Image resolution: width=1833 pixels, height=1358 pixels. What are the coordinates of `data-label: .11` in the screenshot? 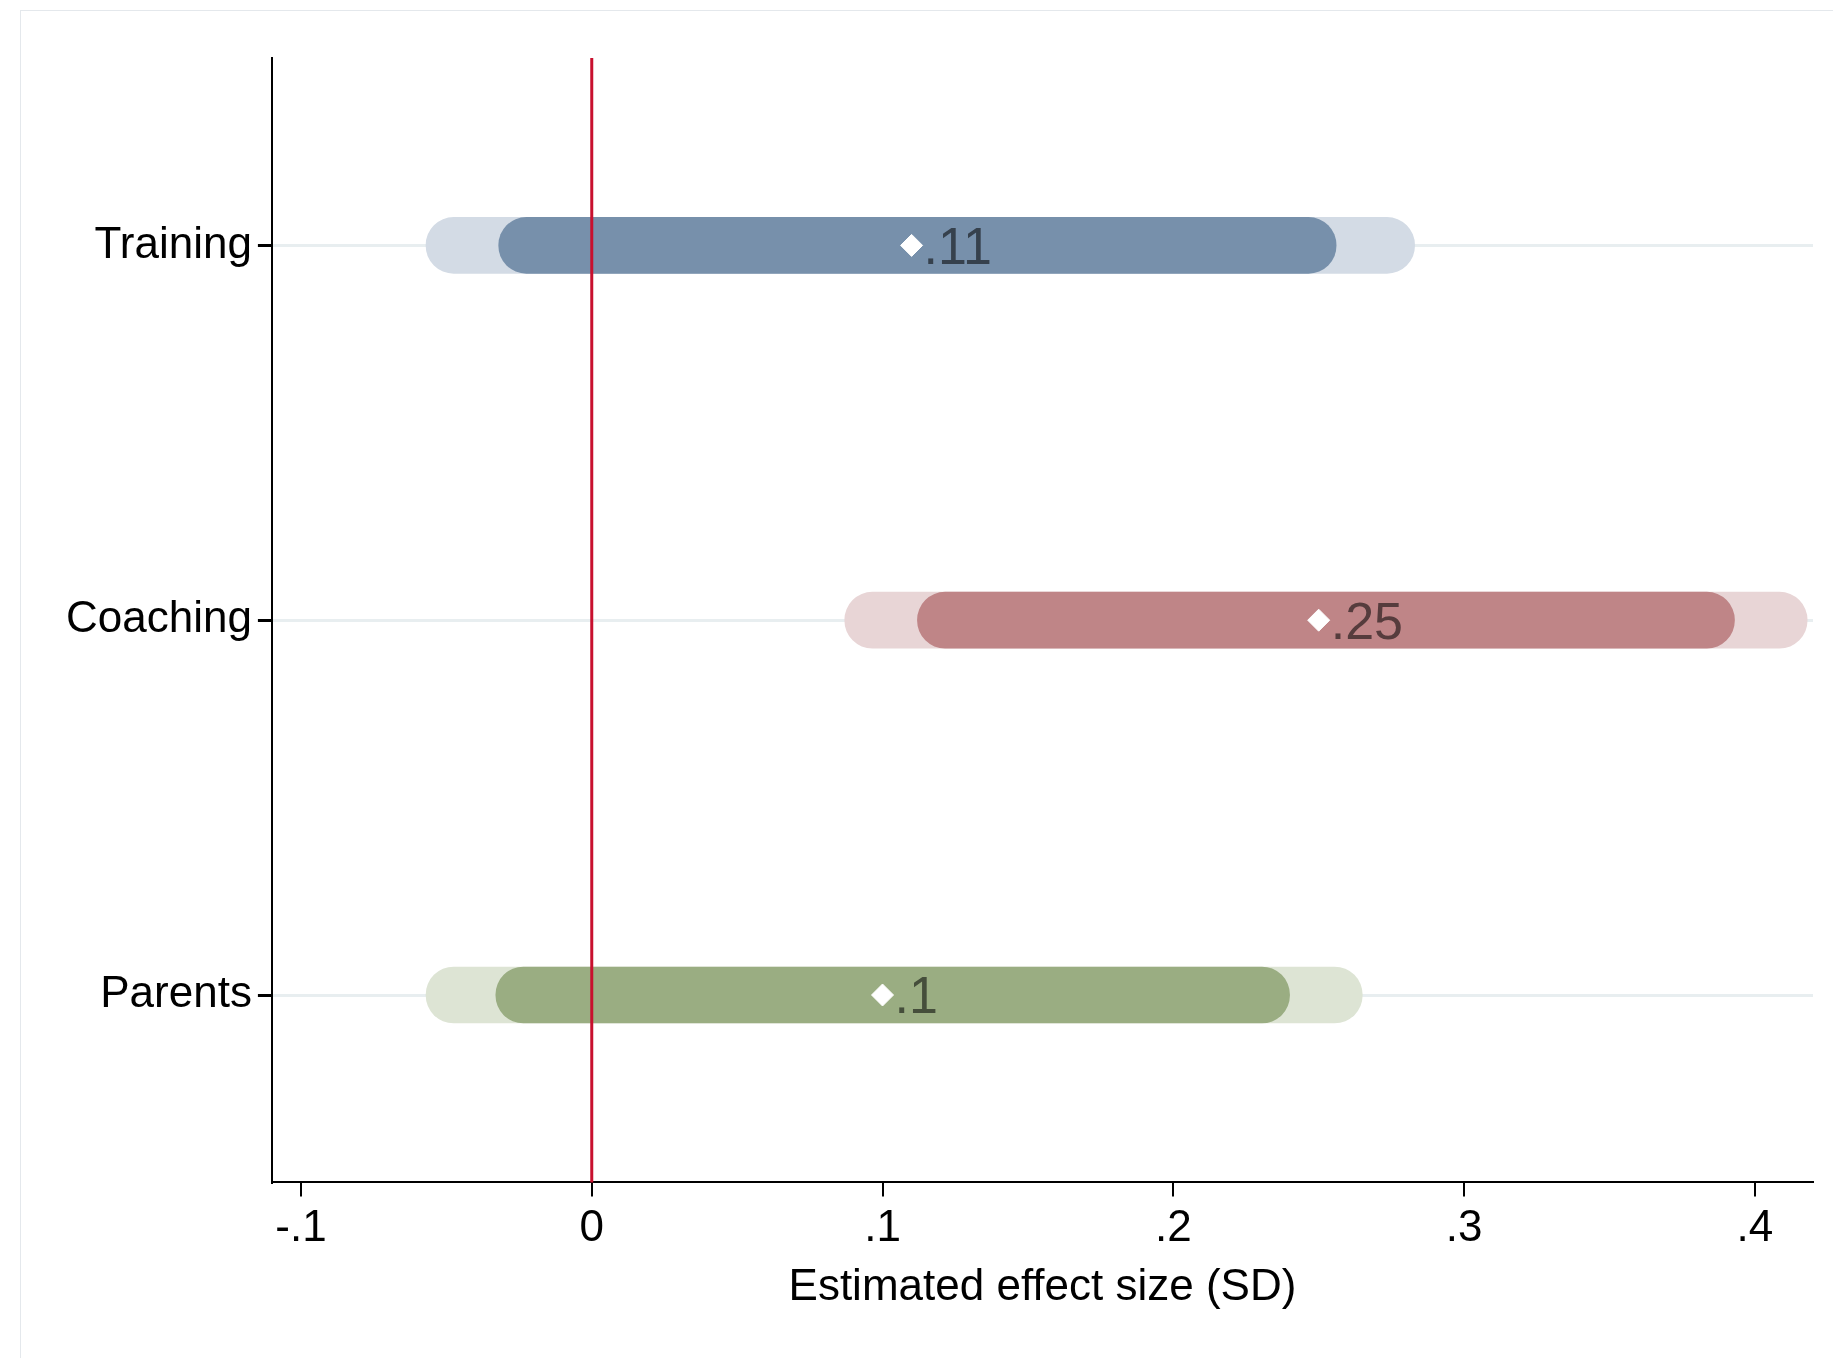 It's located at (958, 245).